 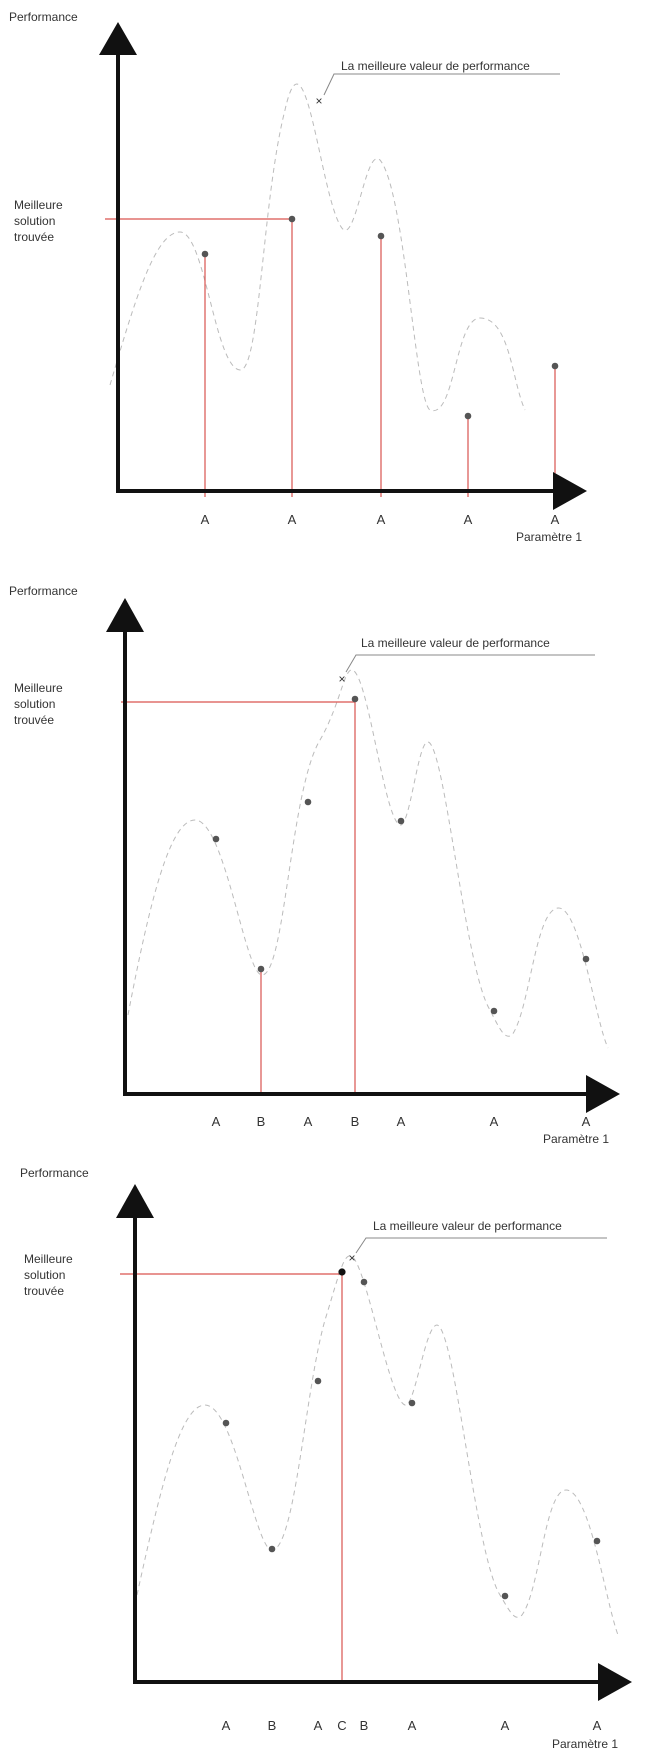 What do you see at coordinates (317, 247) in the screenshot?
I see `performance-curve` at bounding box center [317, 247].